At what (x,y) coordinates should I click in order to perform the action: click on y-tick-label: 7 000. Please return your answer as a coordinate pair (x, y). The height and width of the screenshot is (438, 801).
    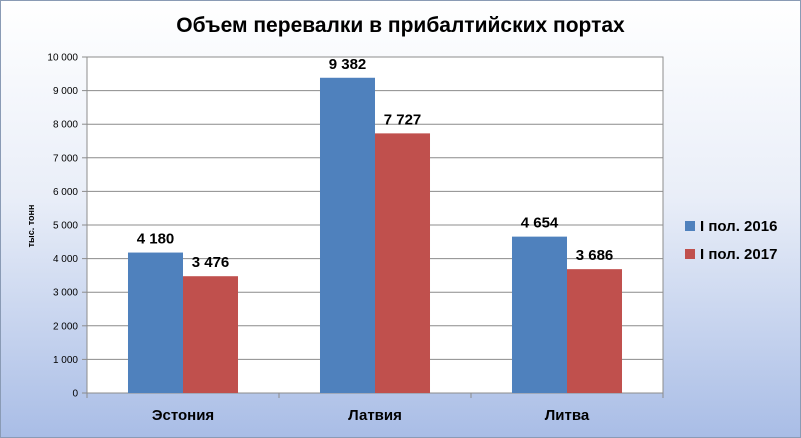
    Looking at the image, I should click on (65, 158).